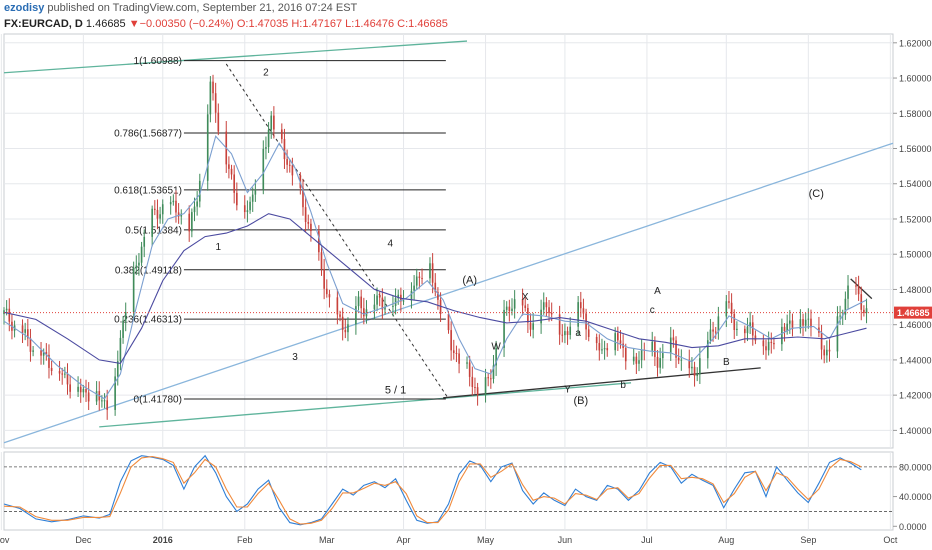 This screenshot has height=550, width=932. I want to click on trend-line, so click(235, 57).